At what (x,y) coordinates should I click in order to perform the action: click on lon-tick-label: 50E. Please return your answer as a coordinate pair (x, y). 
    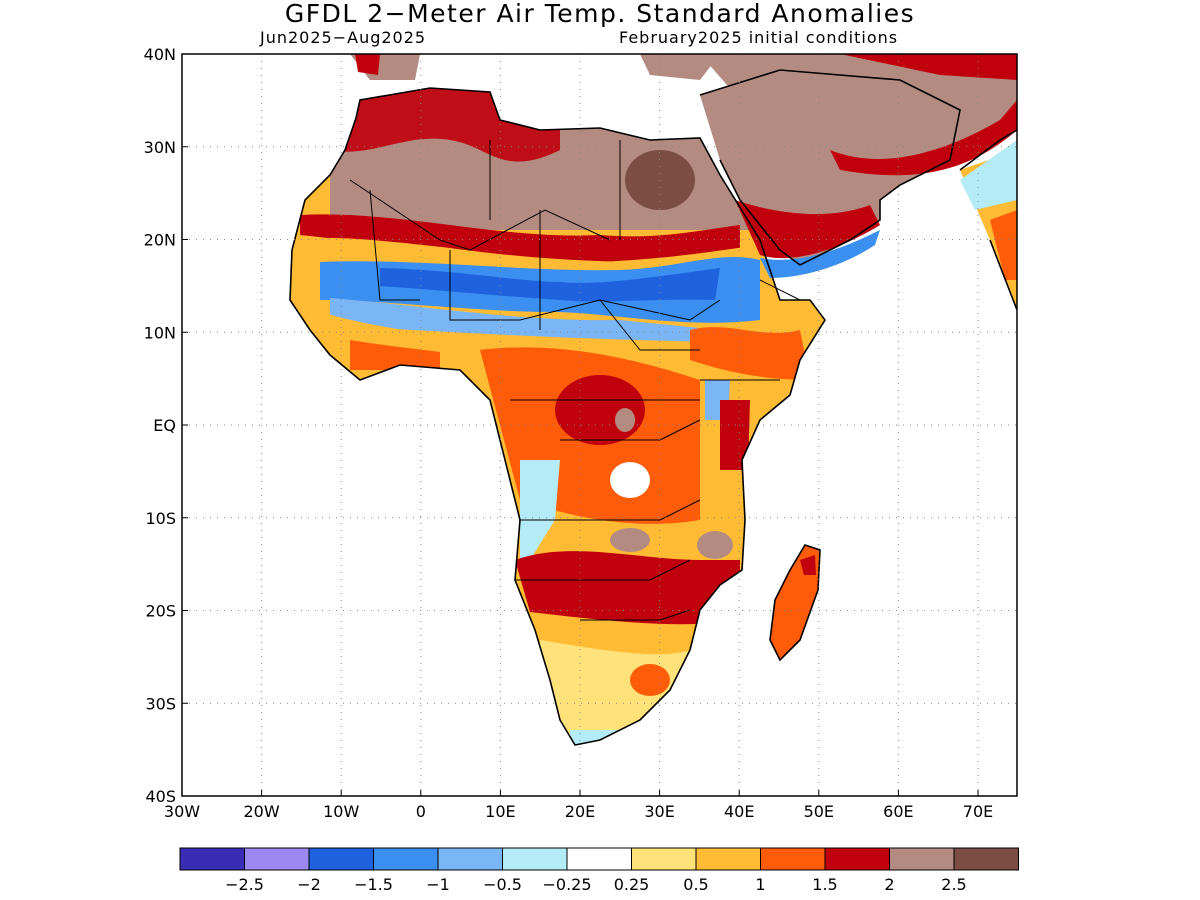
    Looking at the image, I should click on (819, 811).